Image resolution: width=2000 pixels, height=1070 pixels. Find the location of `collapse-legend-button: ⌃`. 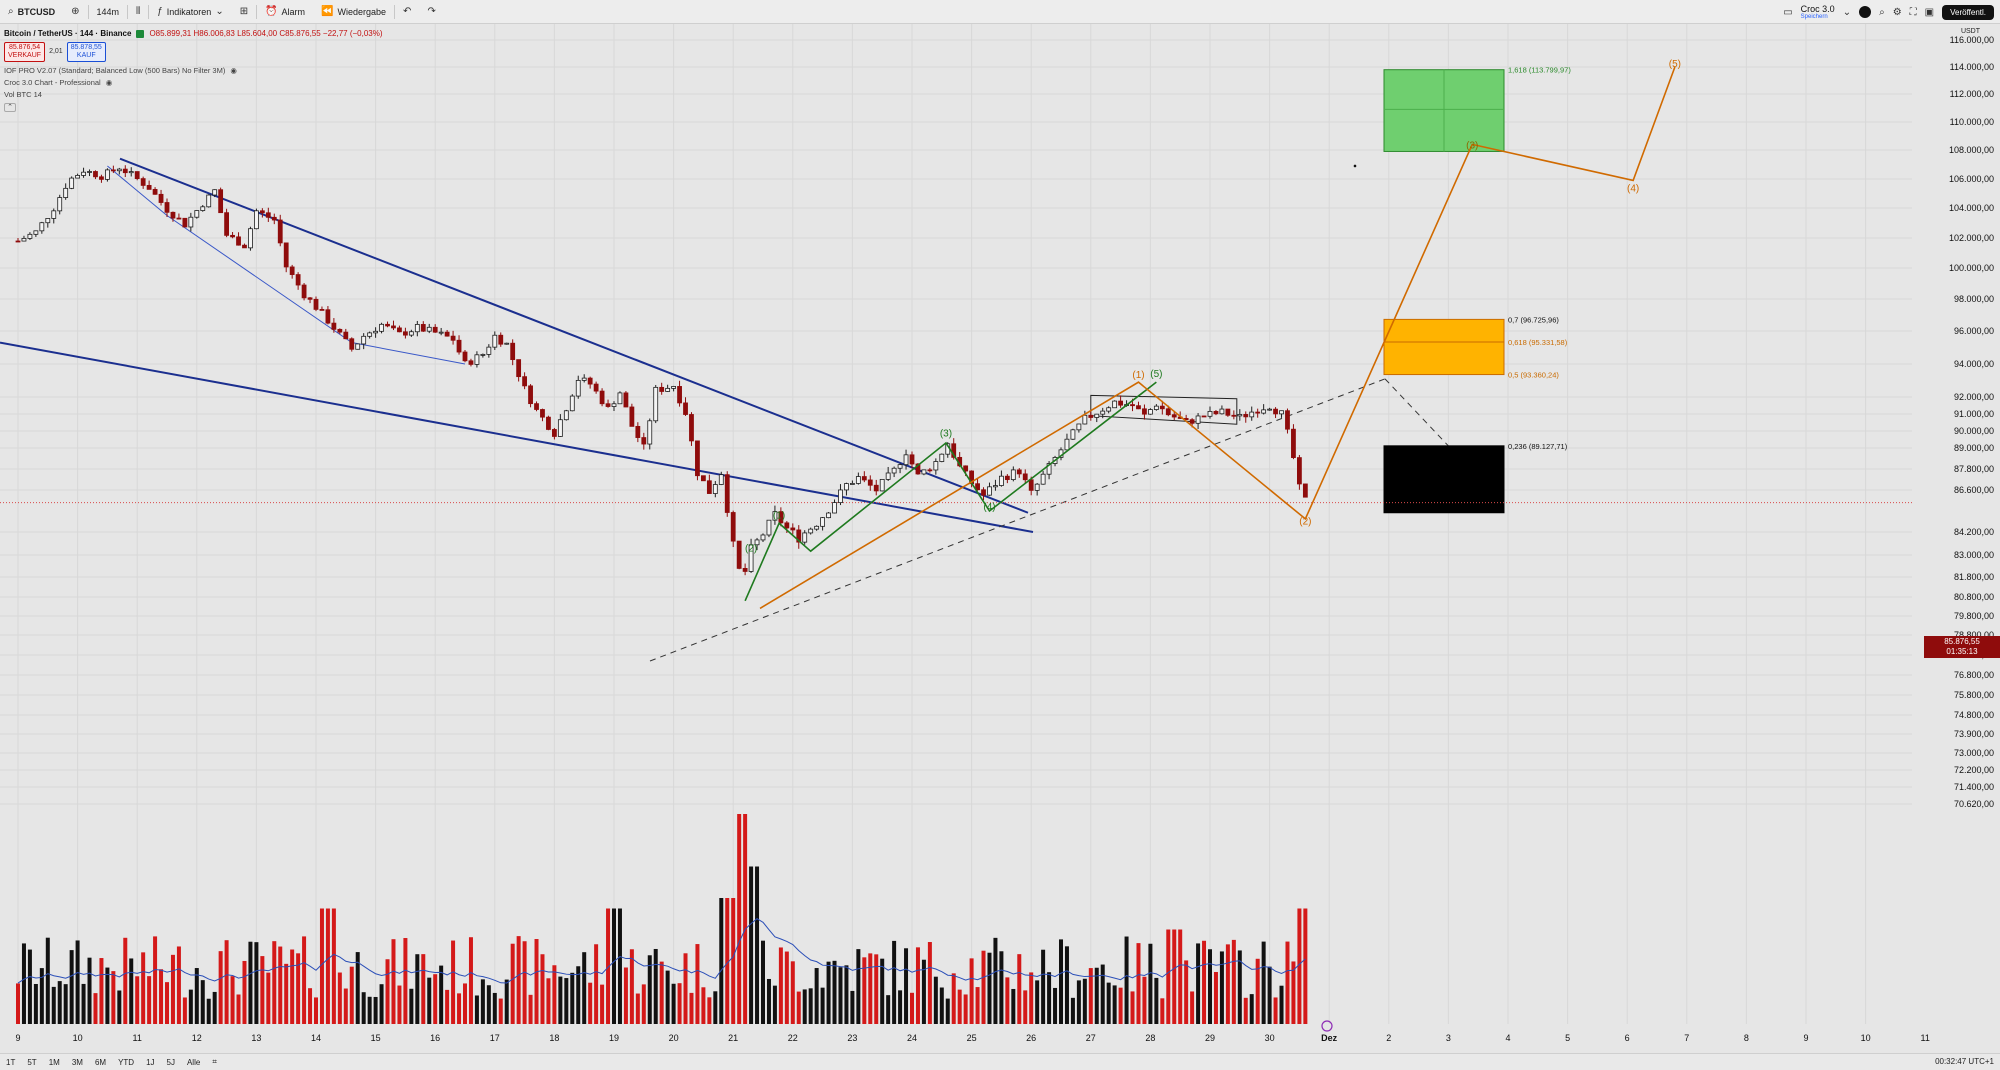

collapse-legend-button: ⌃ is located at coordinates (10, 107).